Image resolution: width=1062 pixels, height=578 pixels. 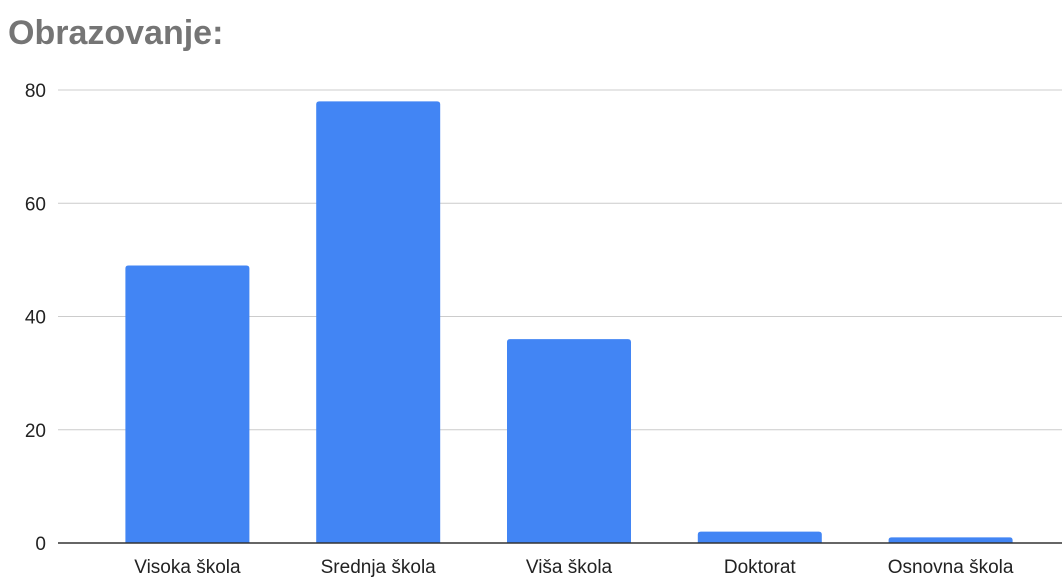 I want to click on chart-title: Obrazovanje:, so click(x=116, y=33).